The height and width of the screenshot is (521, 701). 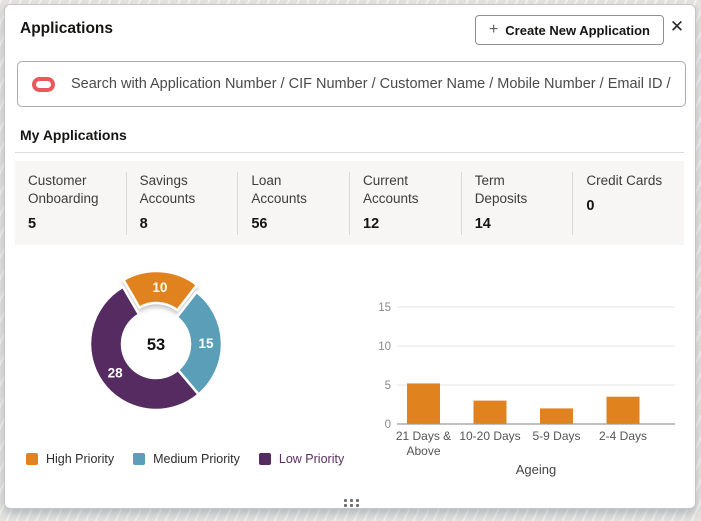 I want to click on tile-value: 56, so click(x=259, y=223).